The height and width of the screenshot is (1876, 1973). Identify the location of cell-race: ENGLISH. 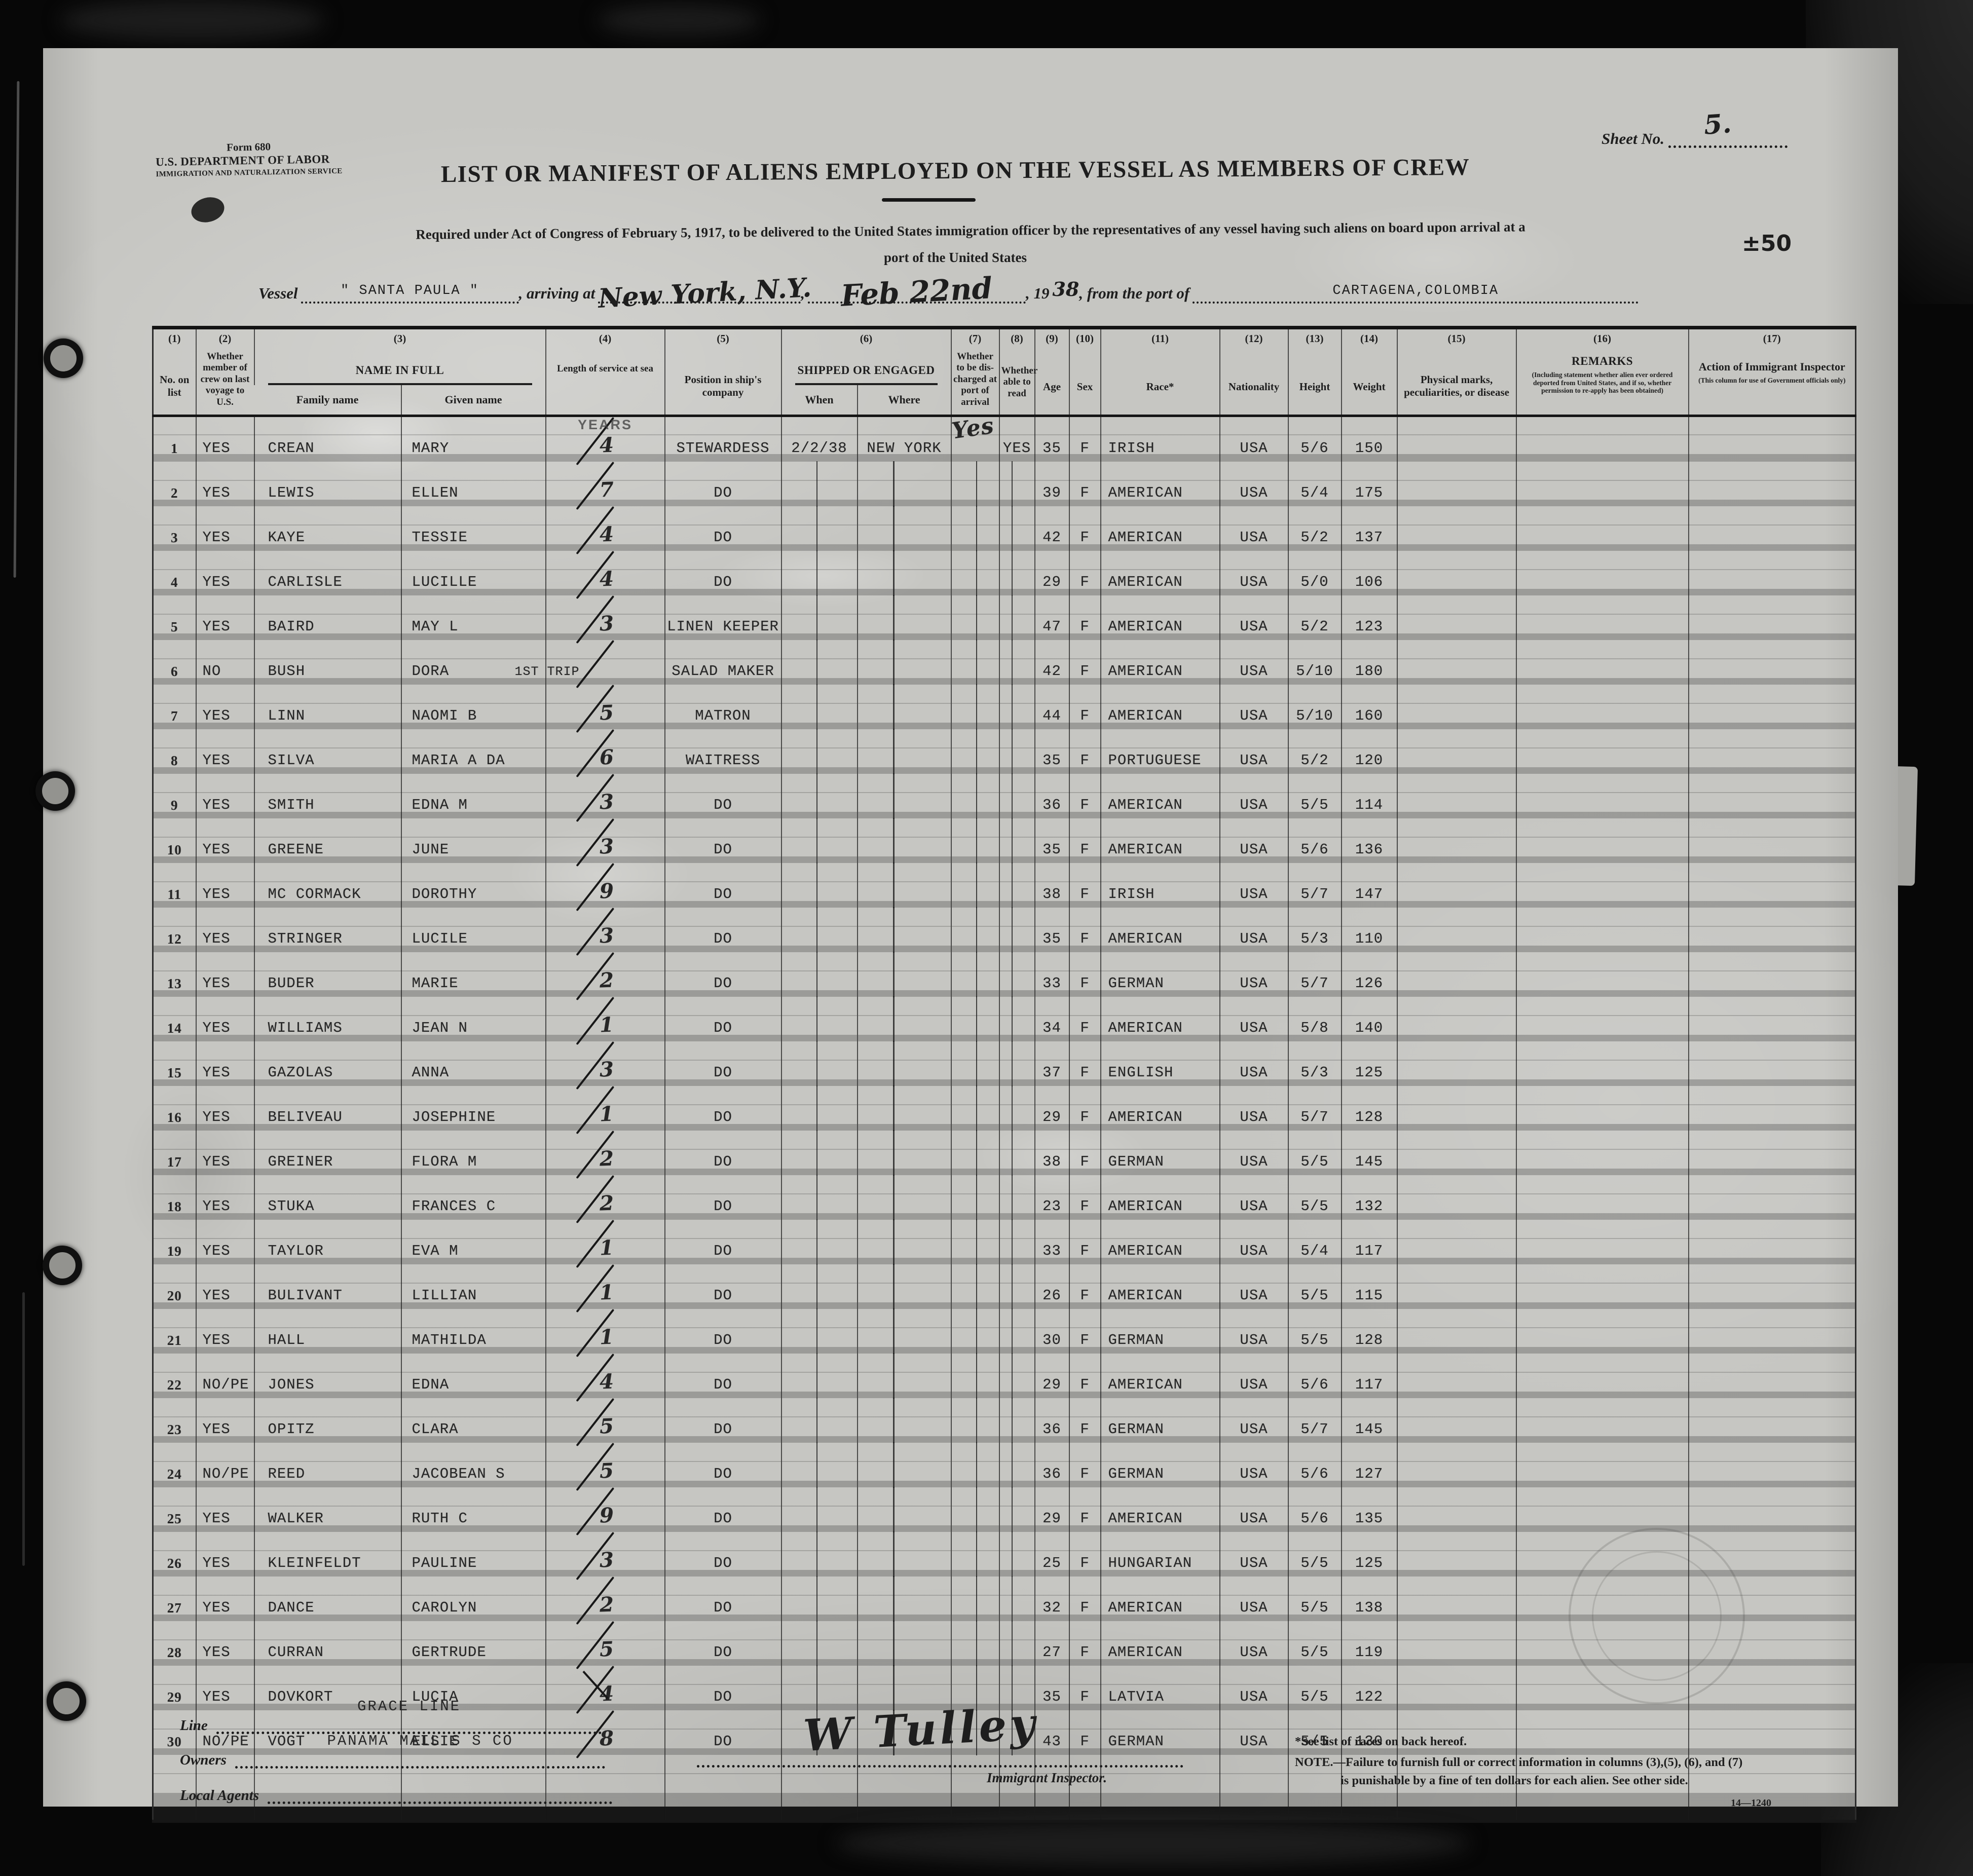
(1160, 1063).